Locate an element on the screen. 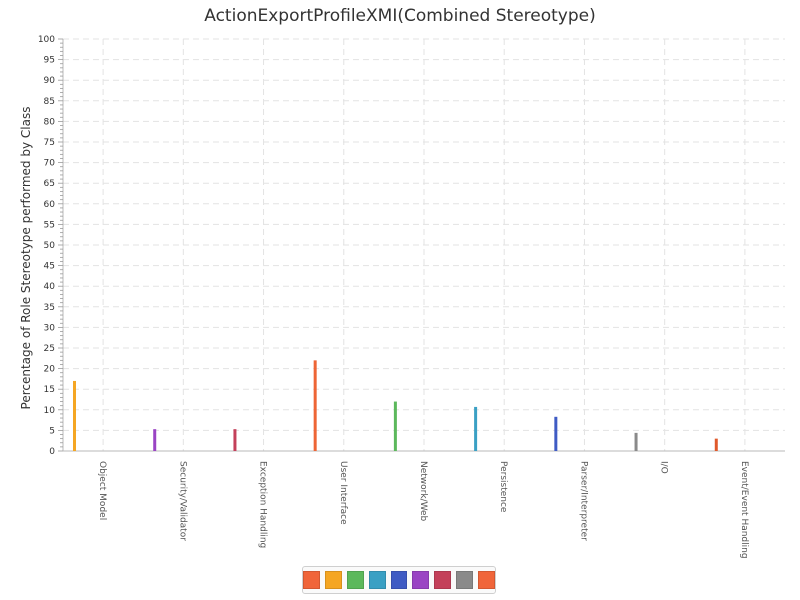 This screenshot has width=800, height=600. x-tick-label: Security/Validator is located at coordinates (182, 501).